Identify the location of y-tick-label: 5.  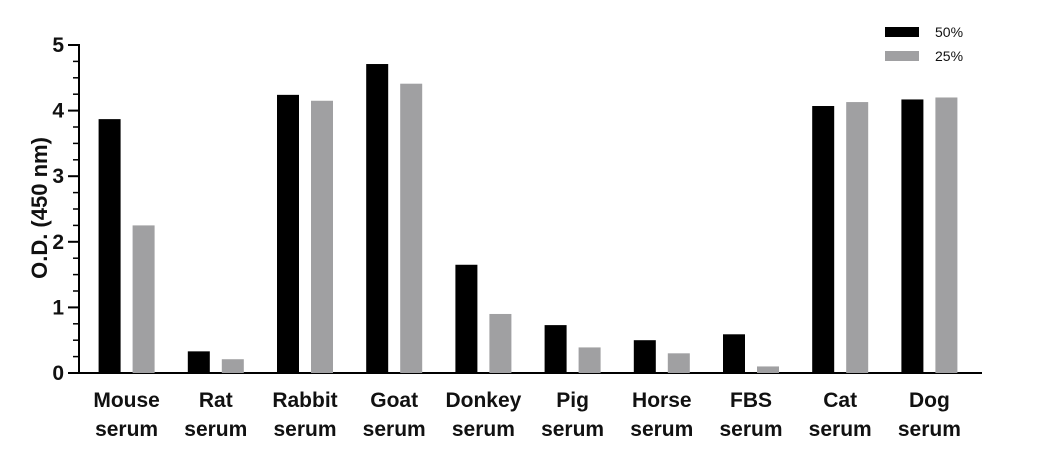
(58, 45).